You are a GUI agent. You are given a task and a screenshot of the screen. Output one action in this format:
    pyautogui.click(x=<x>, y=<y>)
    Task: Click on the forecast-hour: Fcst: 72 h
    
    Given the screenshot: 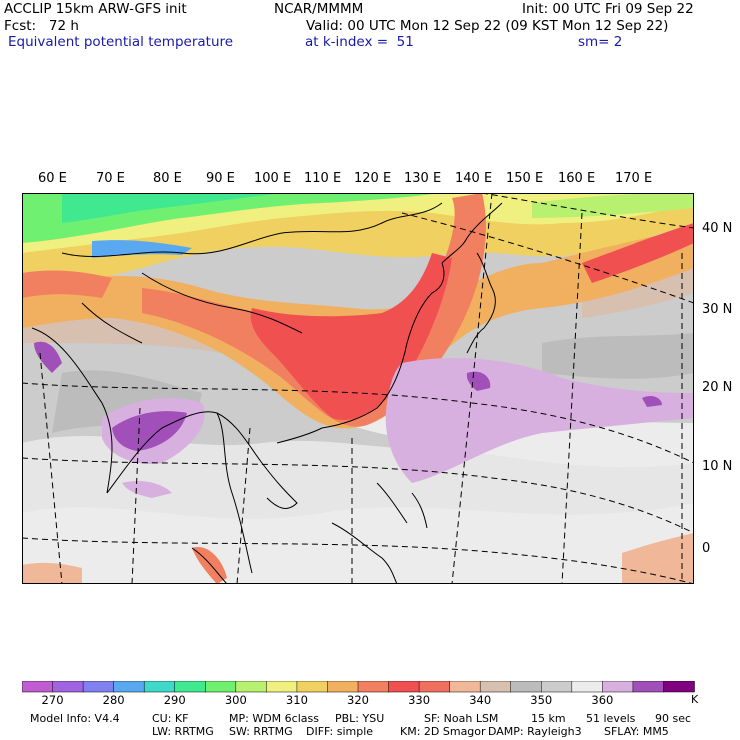 What is the action you would take?
    pyautogui.click(x=41, y=26)
    